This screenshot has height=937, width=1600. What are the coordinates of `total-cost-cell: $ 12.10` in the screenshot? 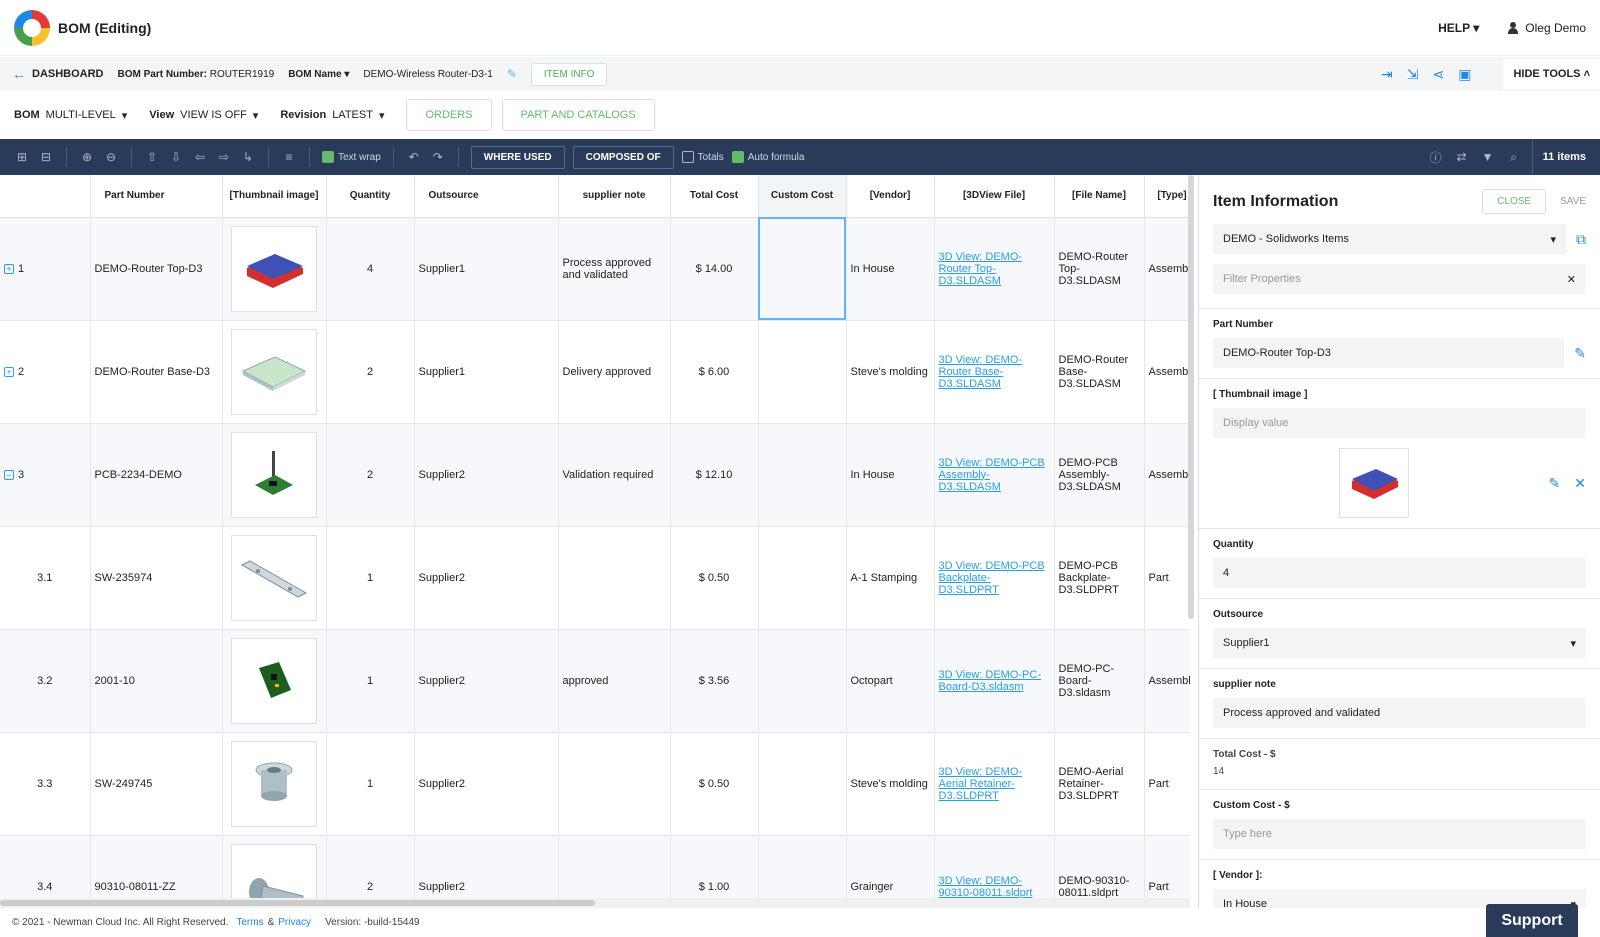 It's located at (714, 475).